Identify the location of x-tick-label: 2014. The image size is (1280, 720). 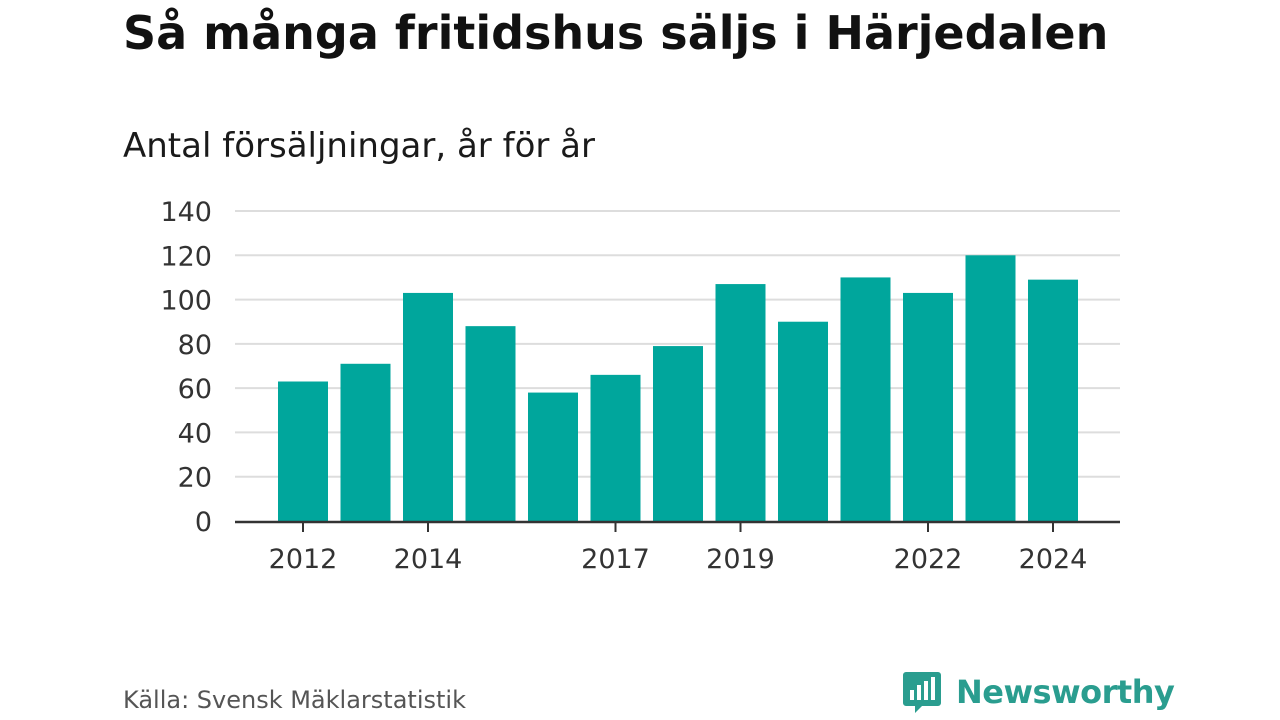
(428, 559).